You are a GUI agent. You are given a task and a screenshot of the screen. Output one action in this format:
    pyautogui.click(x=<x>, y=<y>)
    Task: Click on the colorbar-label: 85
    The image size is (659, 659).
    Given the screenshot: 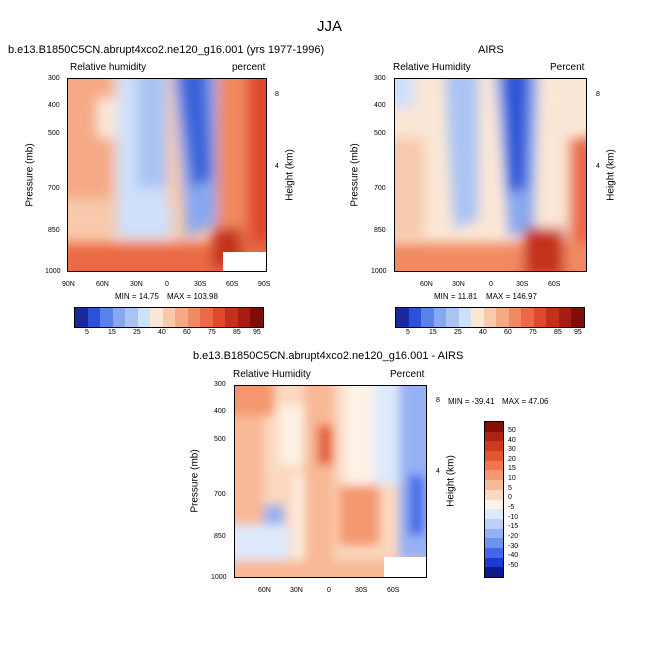 What is the action you would take?
    pyautogui.click(x=558, y=332)
    